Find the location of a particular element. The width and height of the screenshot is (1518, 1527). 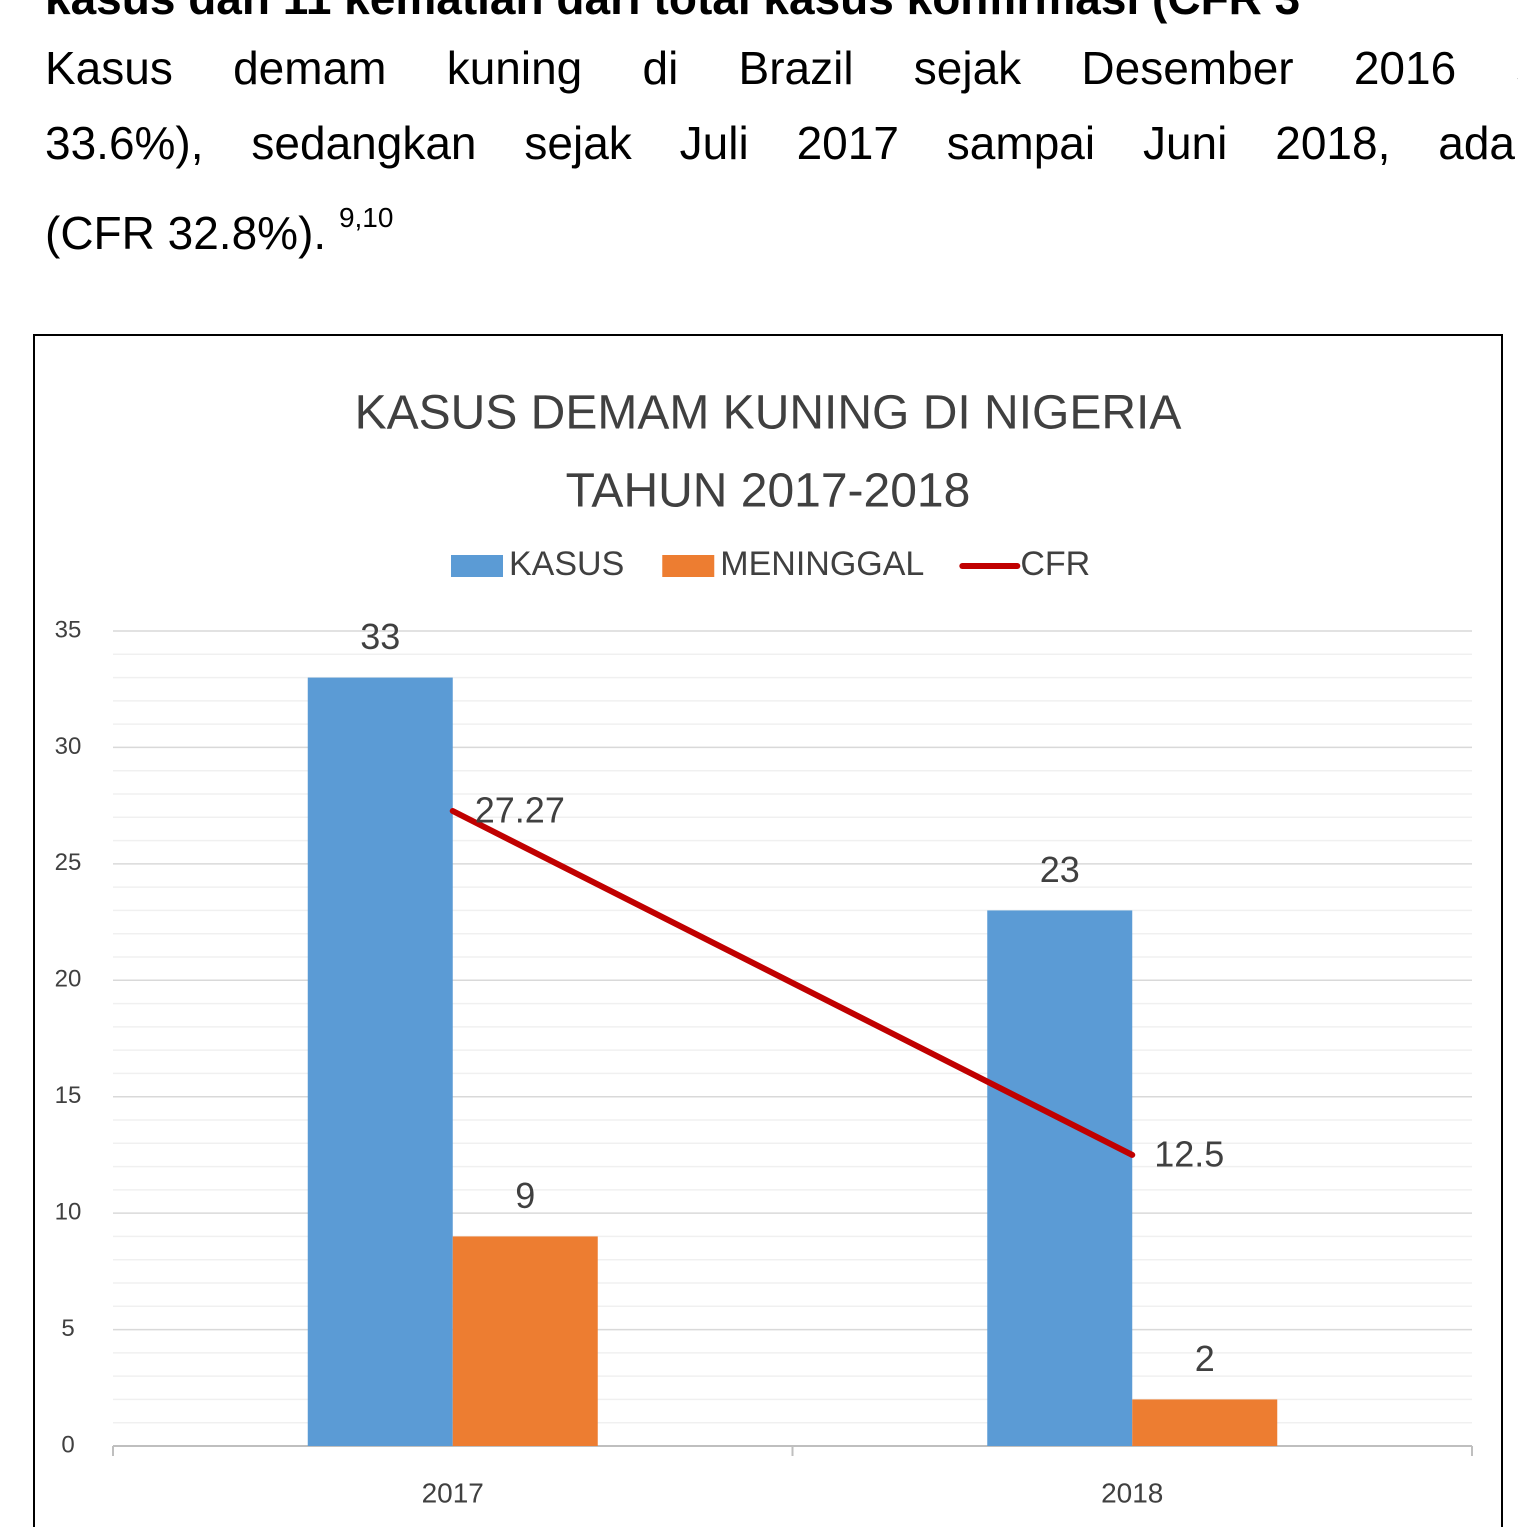

legend-label: CFR is located at coordinates (1055, 564).